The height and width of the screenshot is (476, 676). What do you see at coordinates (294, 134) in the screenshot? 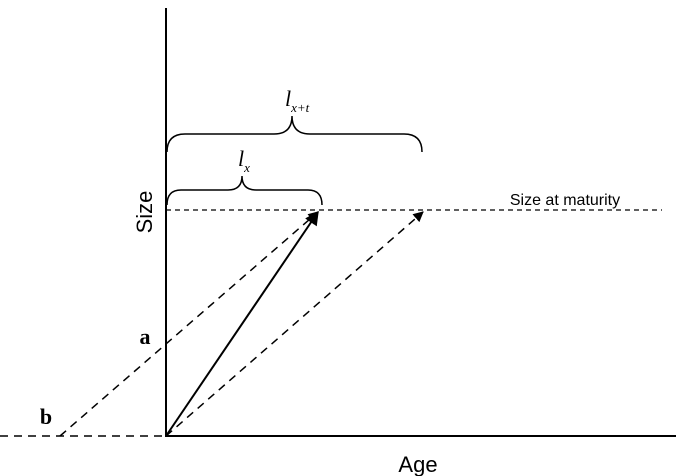
I see `brace-large` at bounding box center [294, 134].